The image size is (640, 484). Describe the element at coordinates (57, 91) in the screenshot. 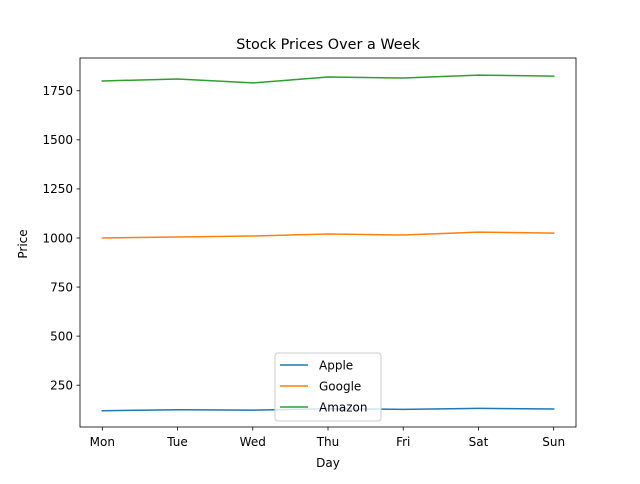

I see `y-tick-label: 1750` at that location.